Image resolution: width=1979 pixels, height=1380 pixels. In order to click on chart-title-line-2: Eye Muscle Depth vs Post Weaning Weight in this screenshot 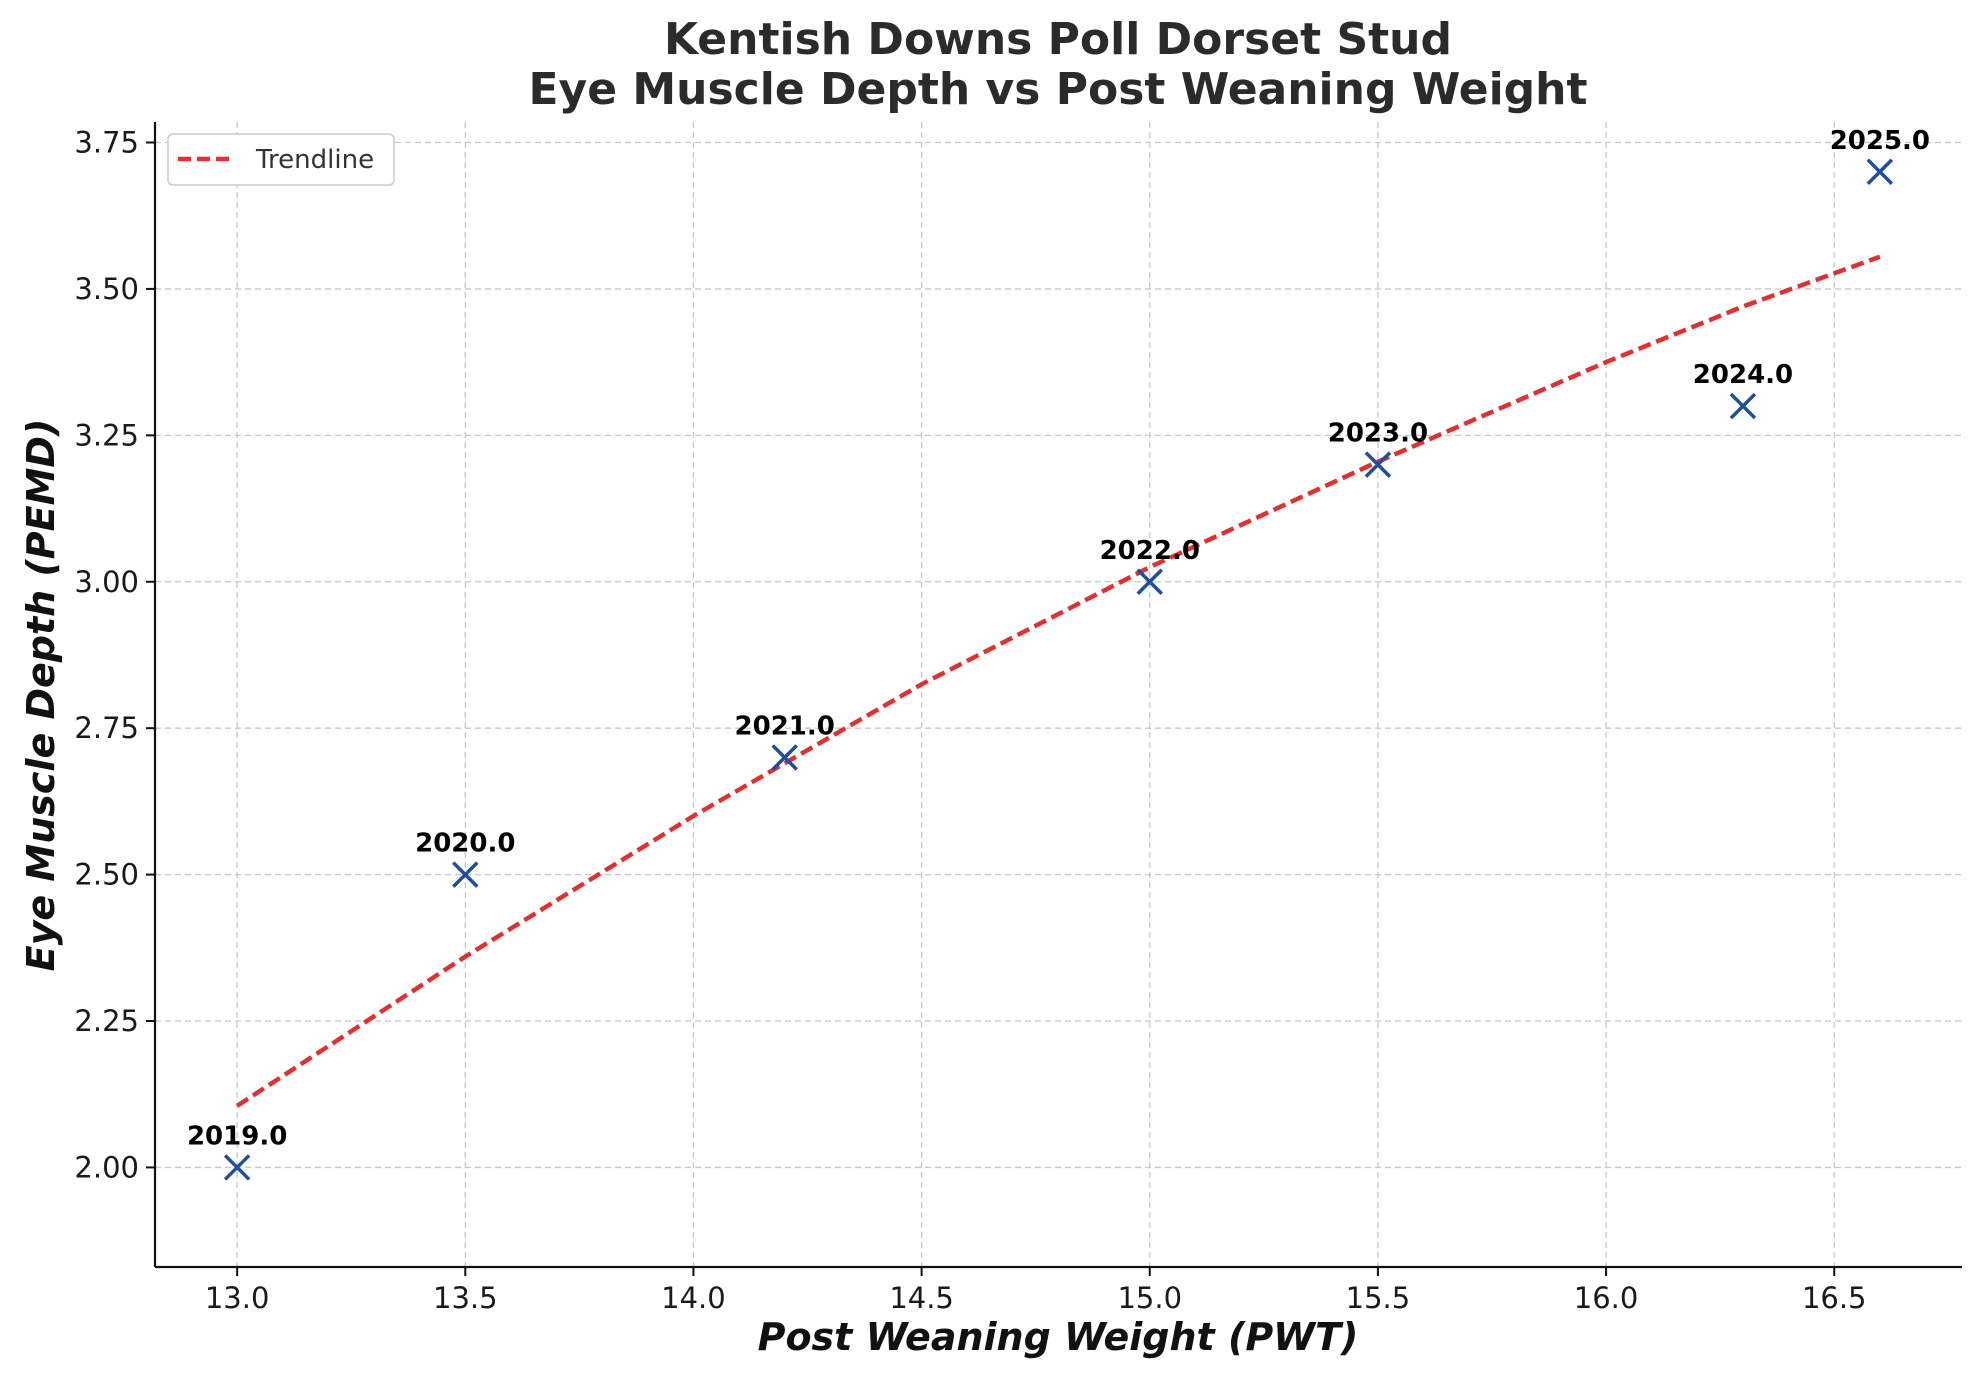, I will do `click(1057, 89)`.